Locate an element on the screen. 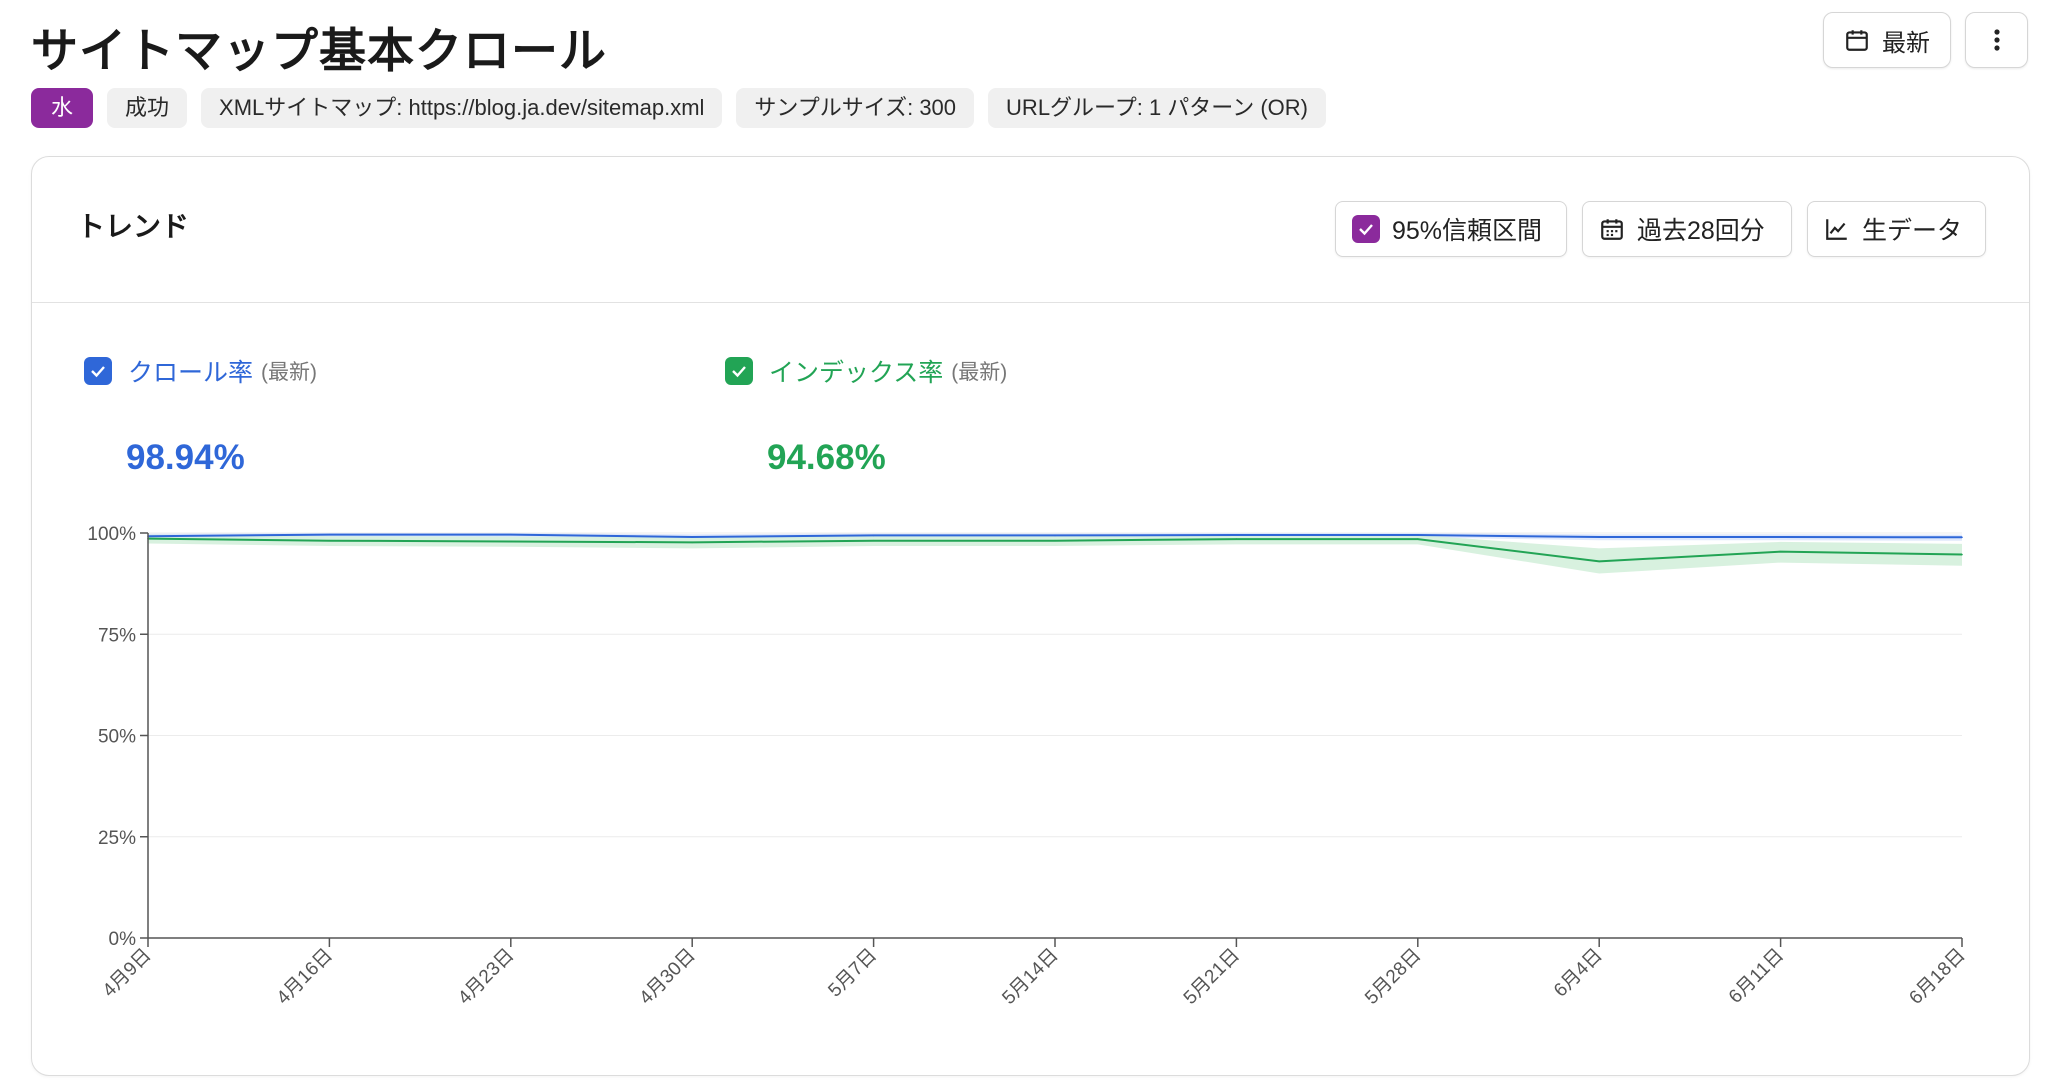 This screenshot has width=2048, height=1089. x-tick-label: 5月28日 is located at coordinates (1393, 977).